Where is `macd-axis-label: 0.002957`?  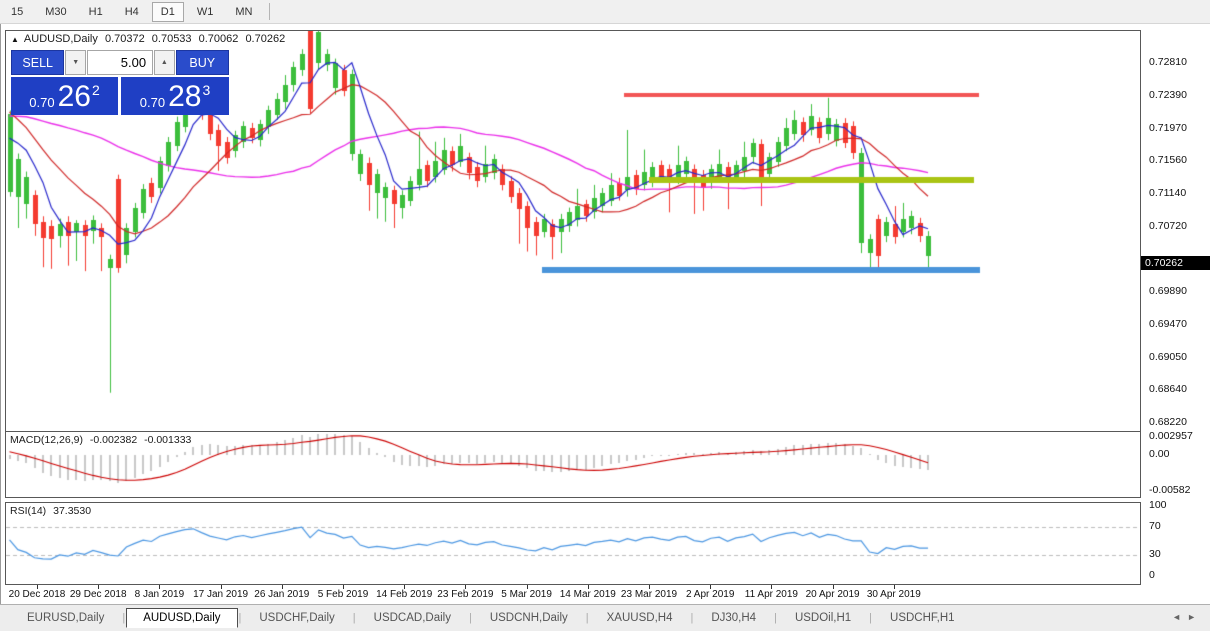
macd-axis-label: 0.002957 is located at coordinates (1171, 435).